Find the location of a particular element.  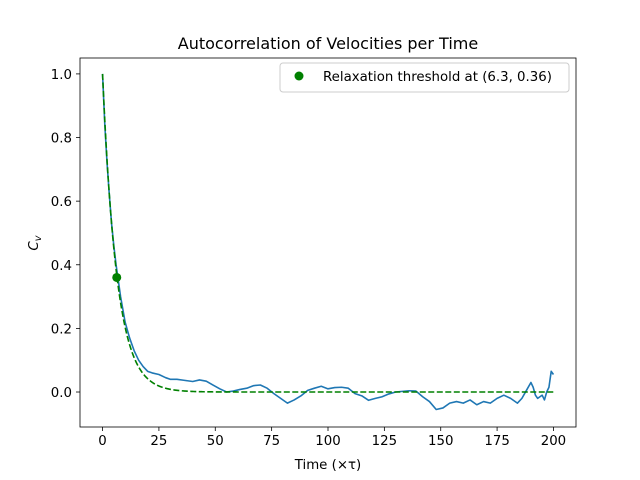

legend: Relaxation threshold at (6.3, 0.36) is located at coordinates (424, 77).